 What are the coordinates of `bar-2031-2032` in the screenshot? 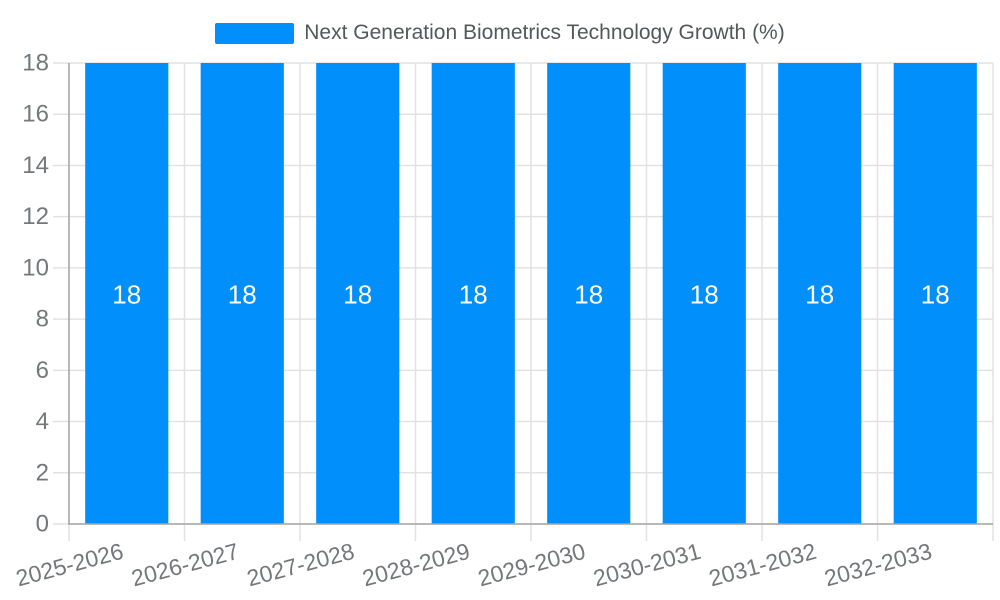 It's located at (820, 293).